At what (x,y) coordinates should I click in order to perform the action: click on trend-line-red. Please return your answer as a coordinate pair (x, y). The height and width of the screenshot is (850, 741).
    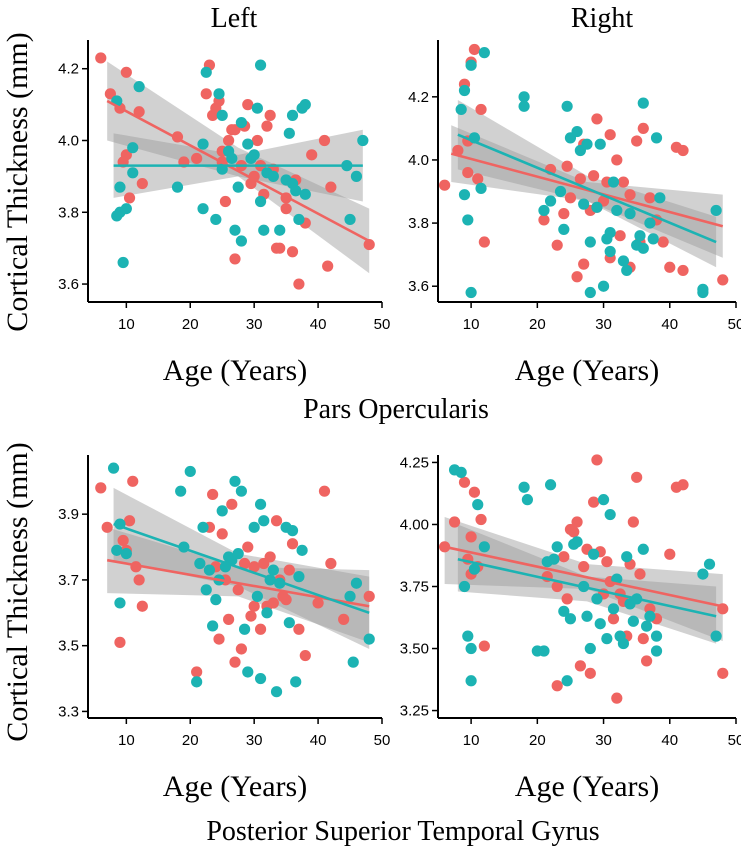
    Looking at the image, I should click on (584, 576).